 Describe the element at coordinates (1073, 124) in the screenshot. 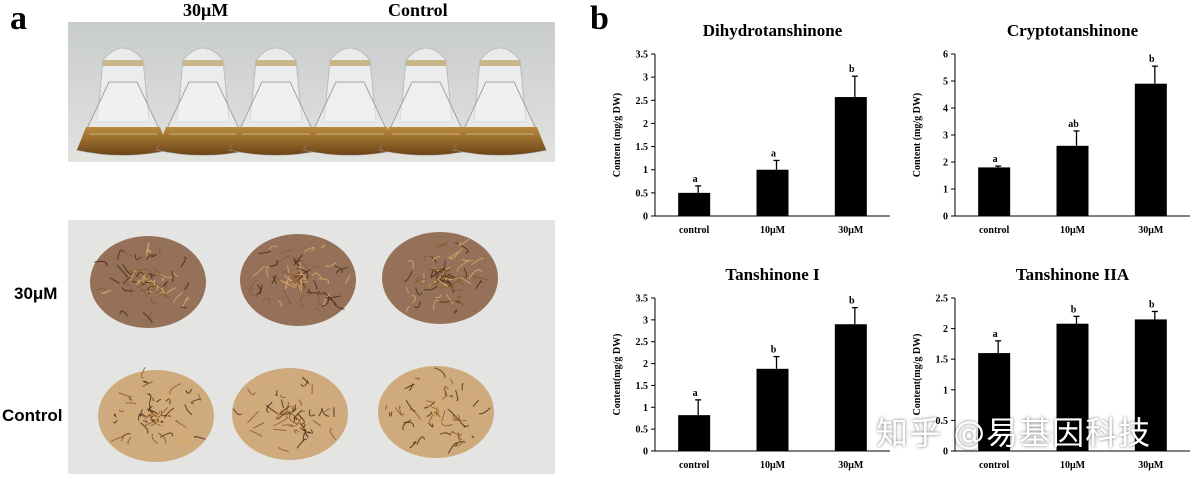

I see `significance-letter: ab` at that location.